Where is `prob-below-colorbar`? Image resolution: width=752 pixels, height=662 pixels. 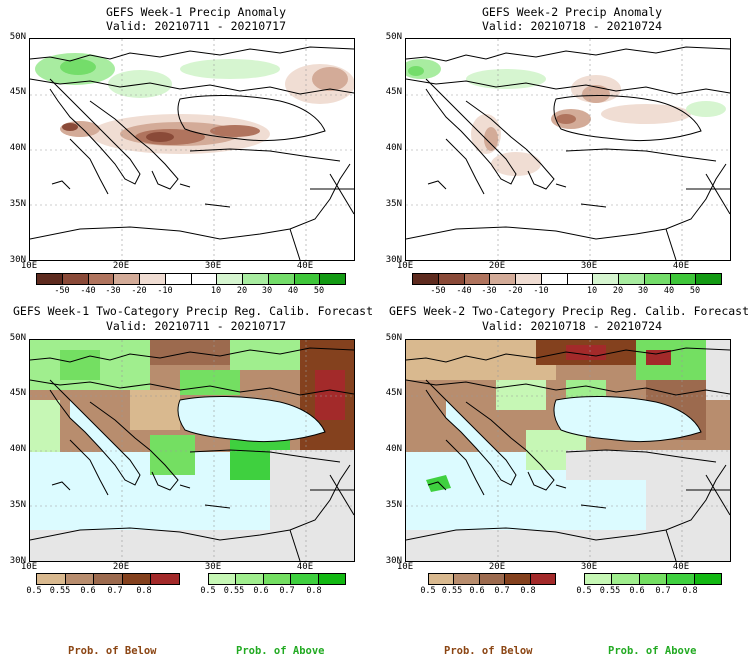
prob-below-colorbar is located at coordinates (108, 579).